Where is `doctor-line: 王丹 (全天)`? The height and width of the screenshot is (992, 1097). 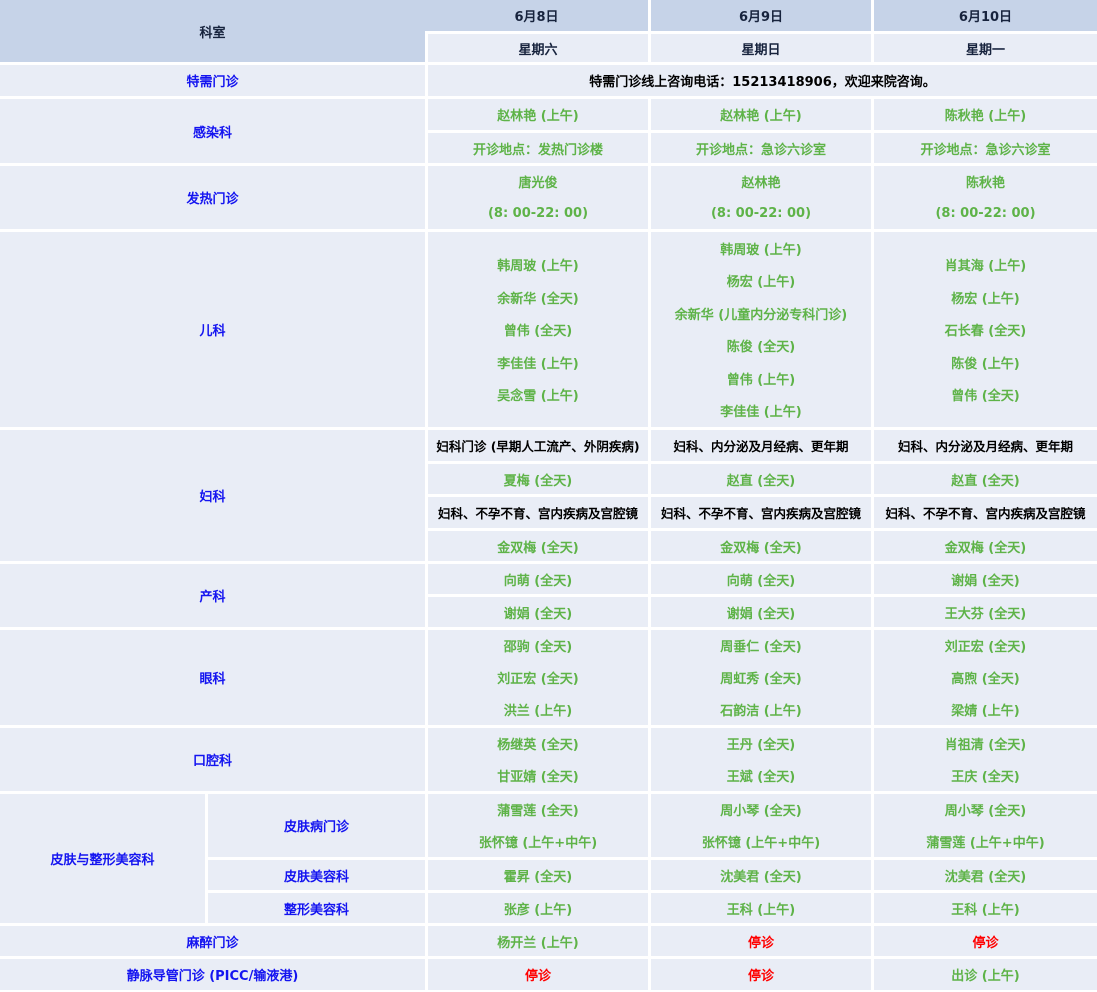
doctor-line: 王丹 (全天) is located at coordinates (761, 746).